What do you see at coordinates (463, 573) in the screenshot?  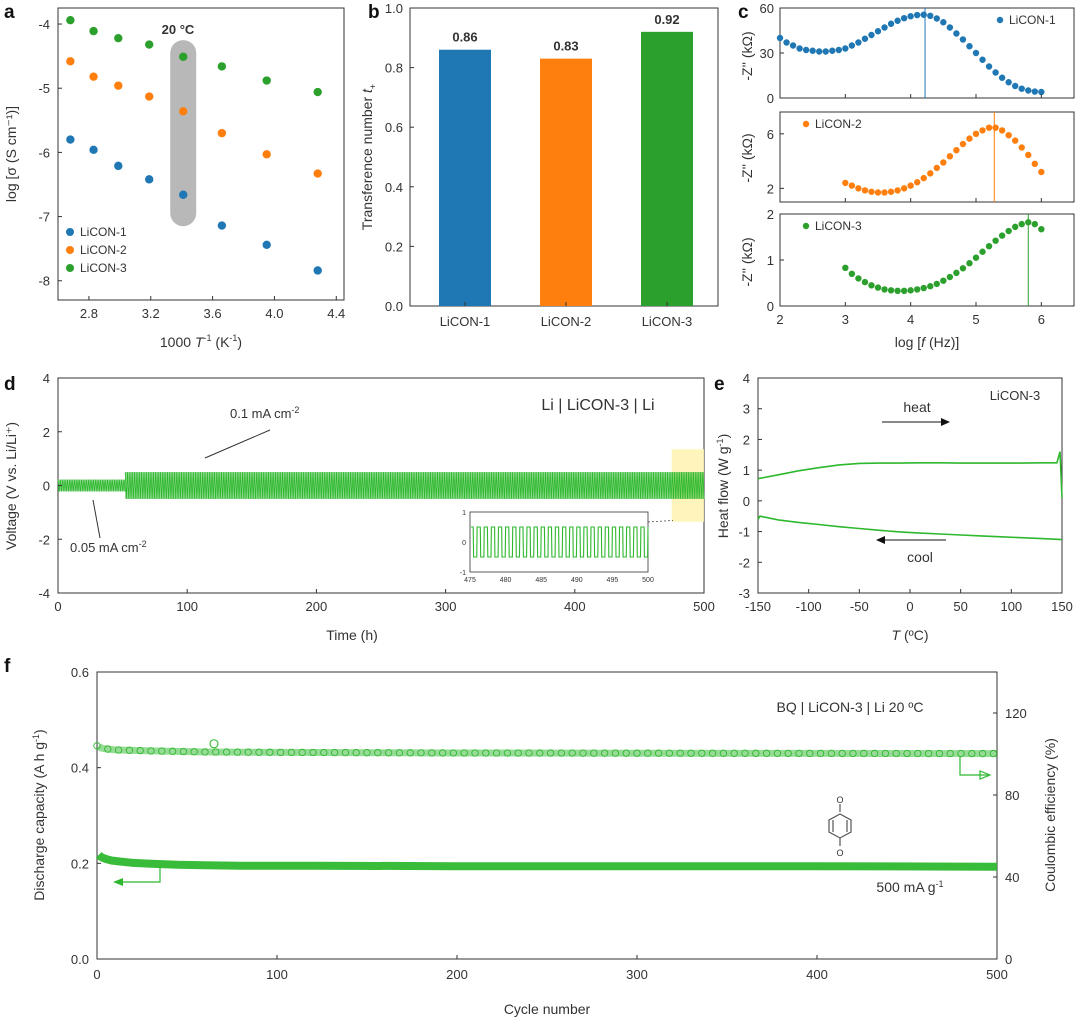 I see `panel-d-inset-ytick-label: -1` at bounding box center [463, 573].